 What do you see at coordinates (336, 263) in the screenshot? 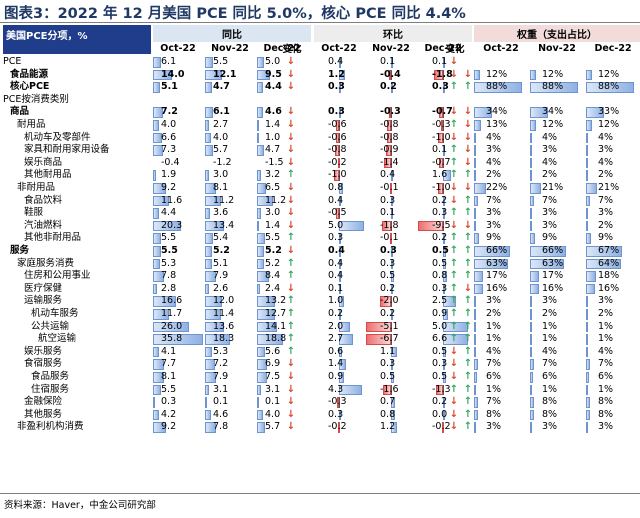
I see `mom-value: 0.4` at bounding box center [336, 263].